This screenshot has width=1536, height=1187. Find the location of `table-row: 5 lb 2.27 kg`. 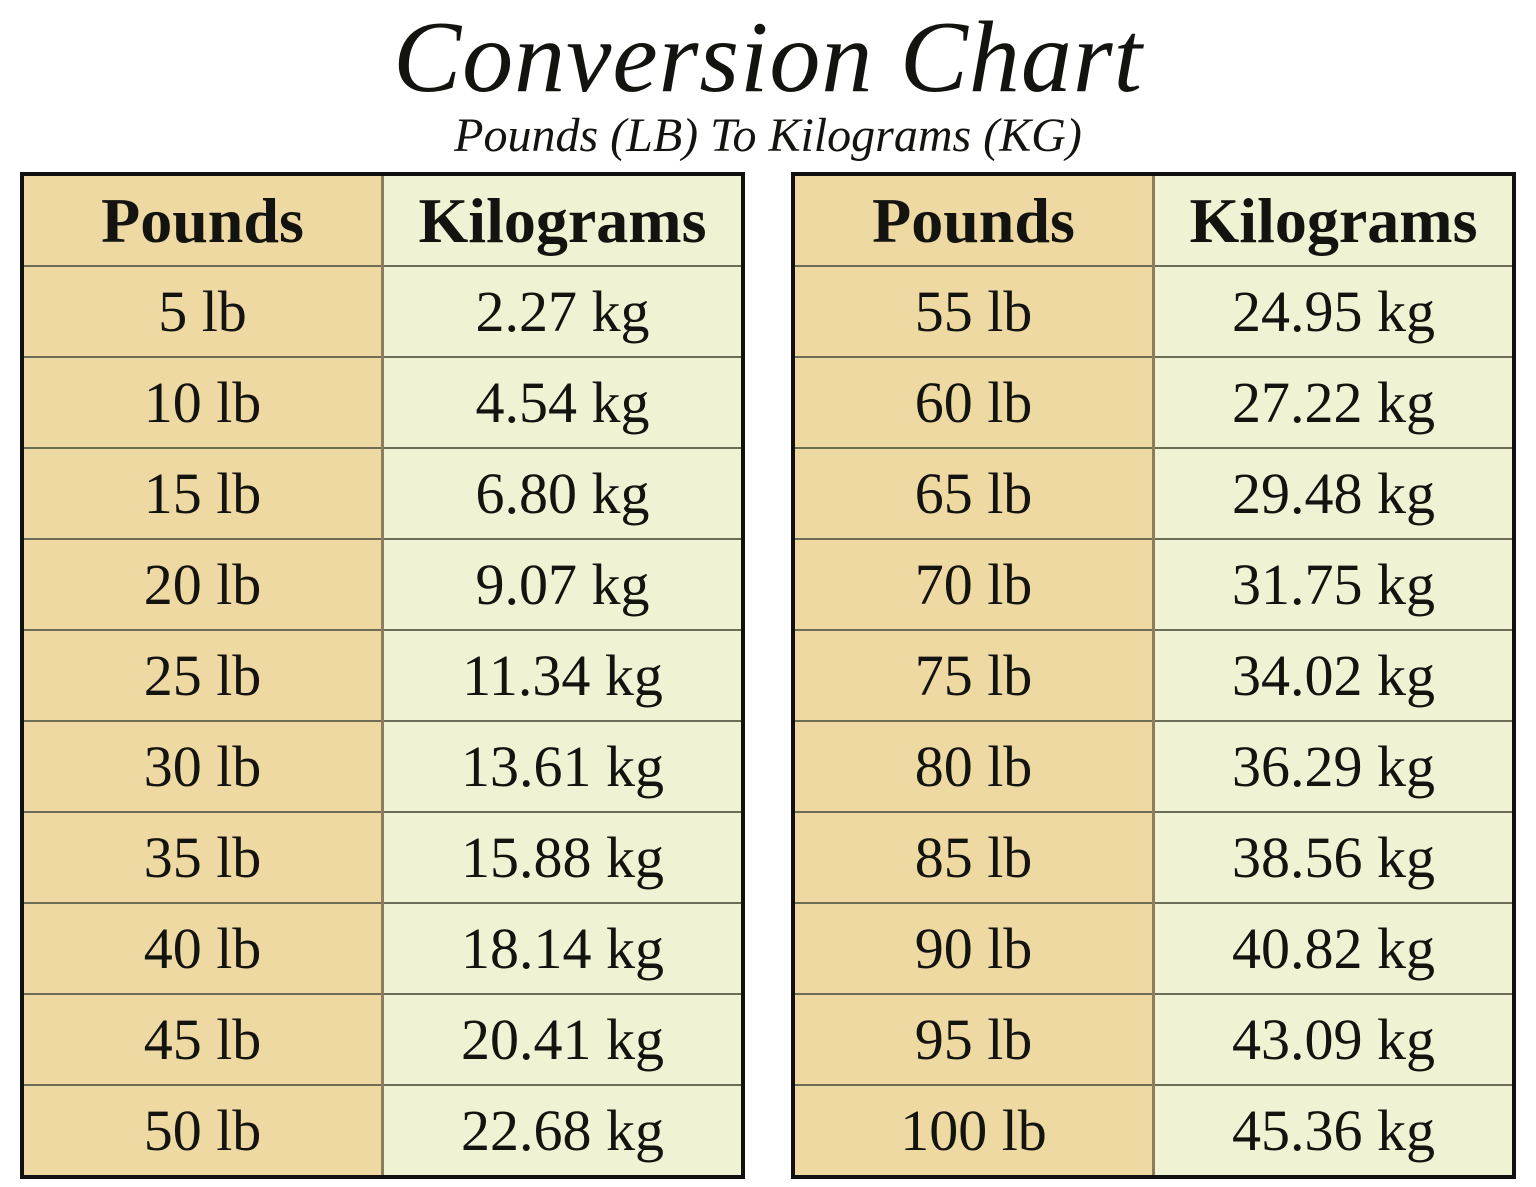

table-row: 5 lb 2.27 kg is located at coordinates (382, 312).